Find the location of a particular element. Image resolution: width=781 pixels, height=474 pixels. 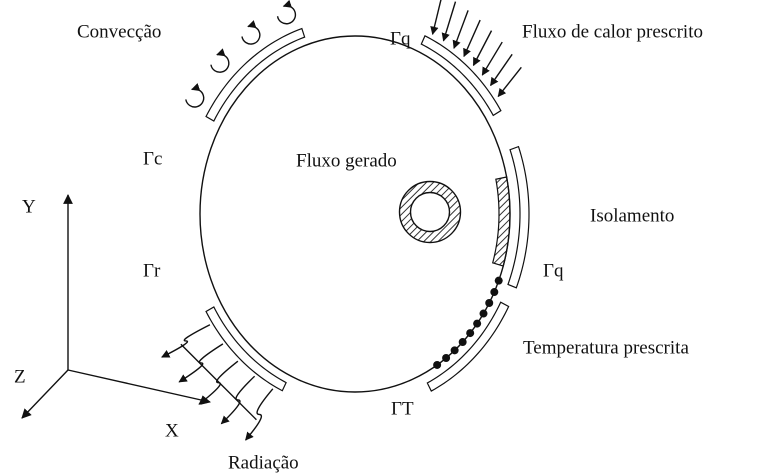

heat-source-inner is located at coordinates (430, 212).